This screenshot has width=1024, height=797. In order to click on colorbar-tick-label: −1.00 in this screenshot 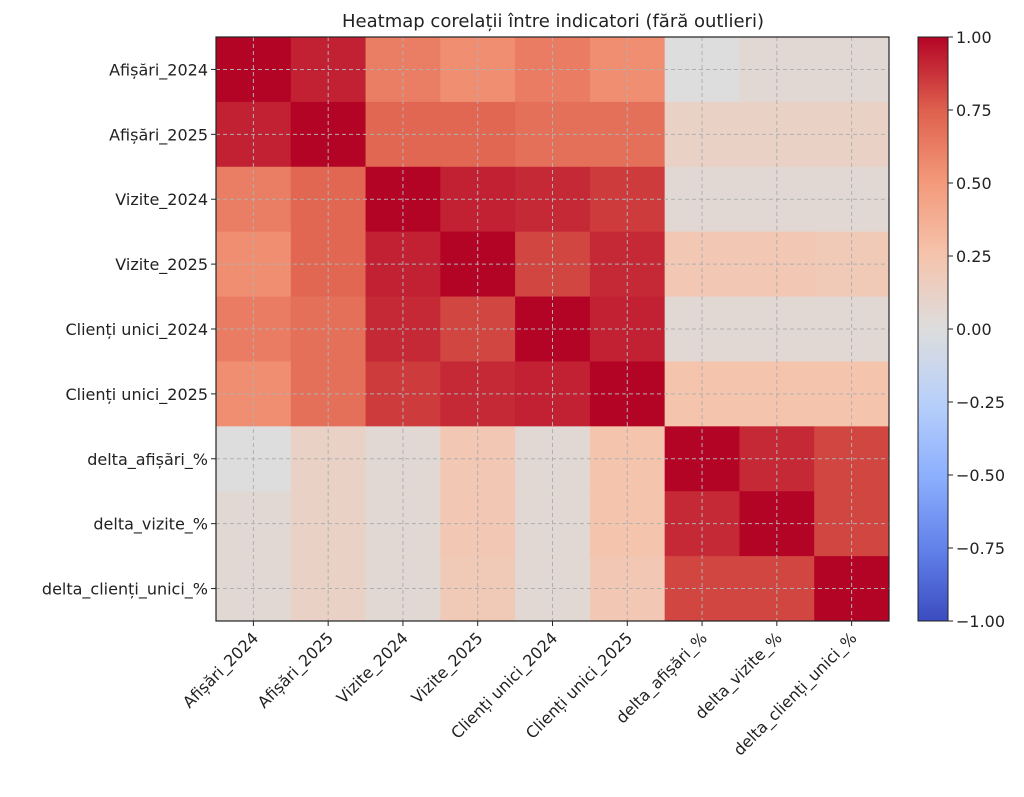, I will do `click(980, 621)`.